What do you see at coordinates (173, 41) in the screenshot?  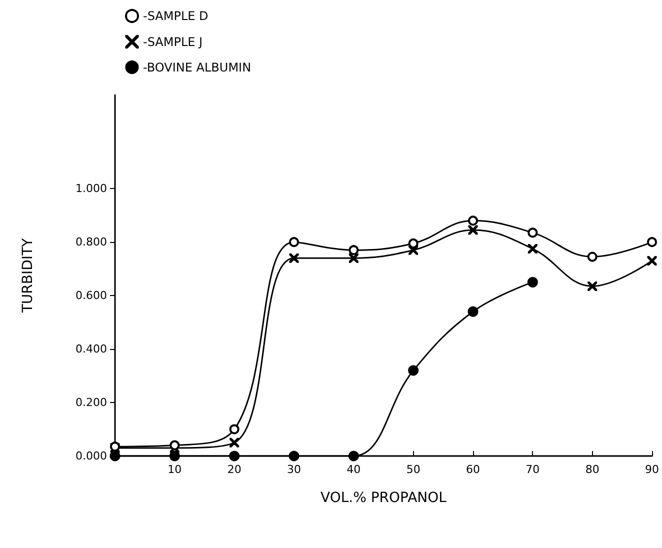 I see `legend-label: -SAMPLE J` at bounding box center [173, 41].